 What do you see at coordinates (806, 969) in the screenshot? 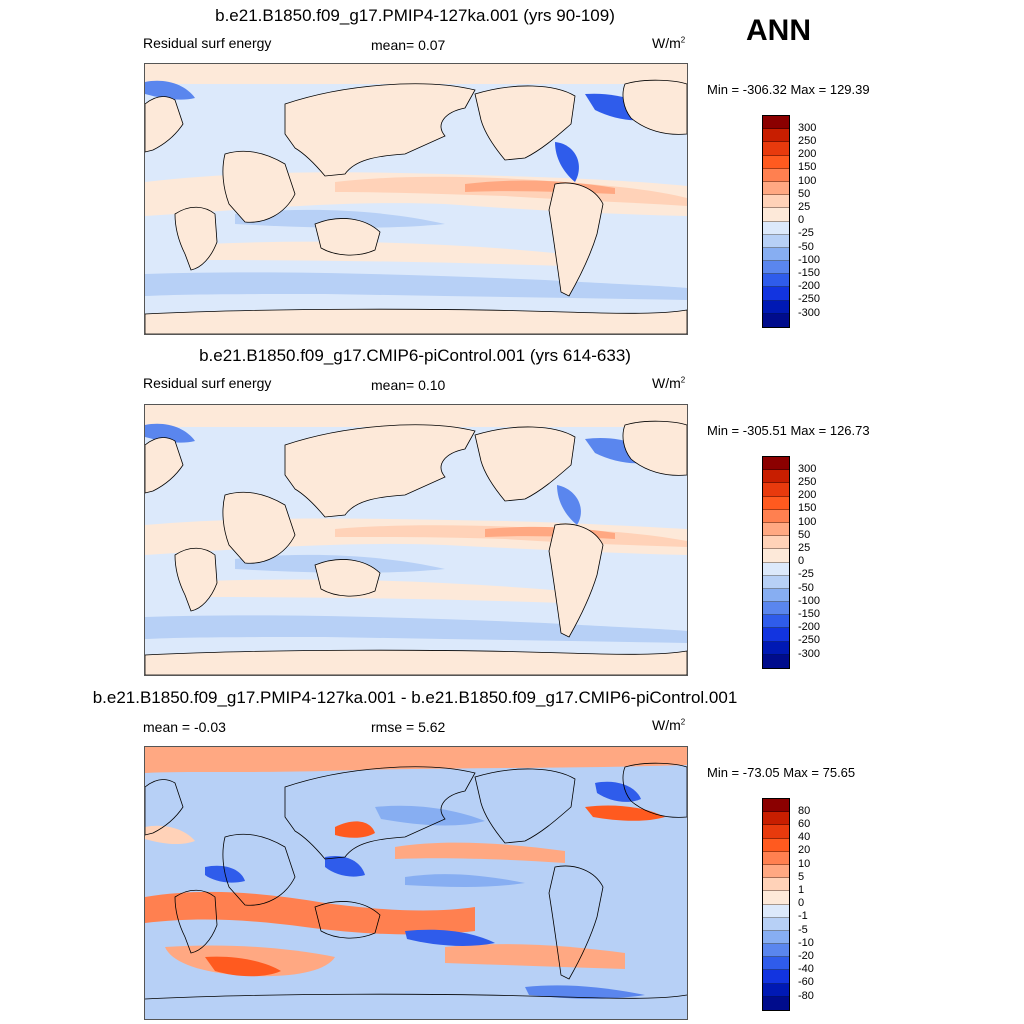
I see `colorbar-tick-label: -40` at bounding box center [806, 969].